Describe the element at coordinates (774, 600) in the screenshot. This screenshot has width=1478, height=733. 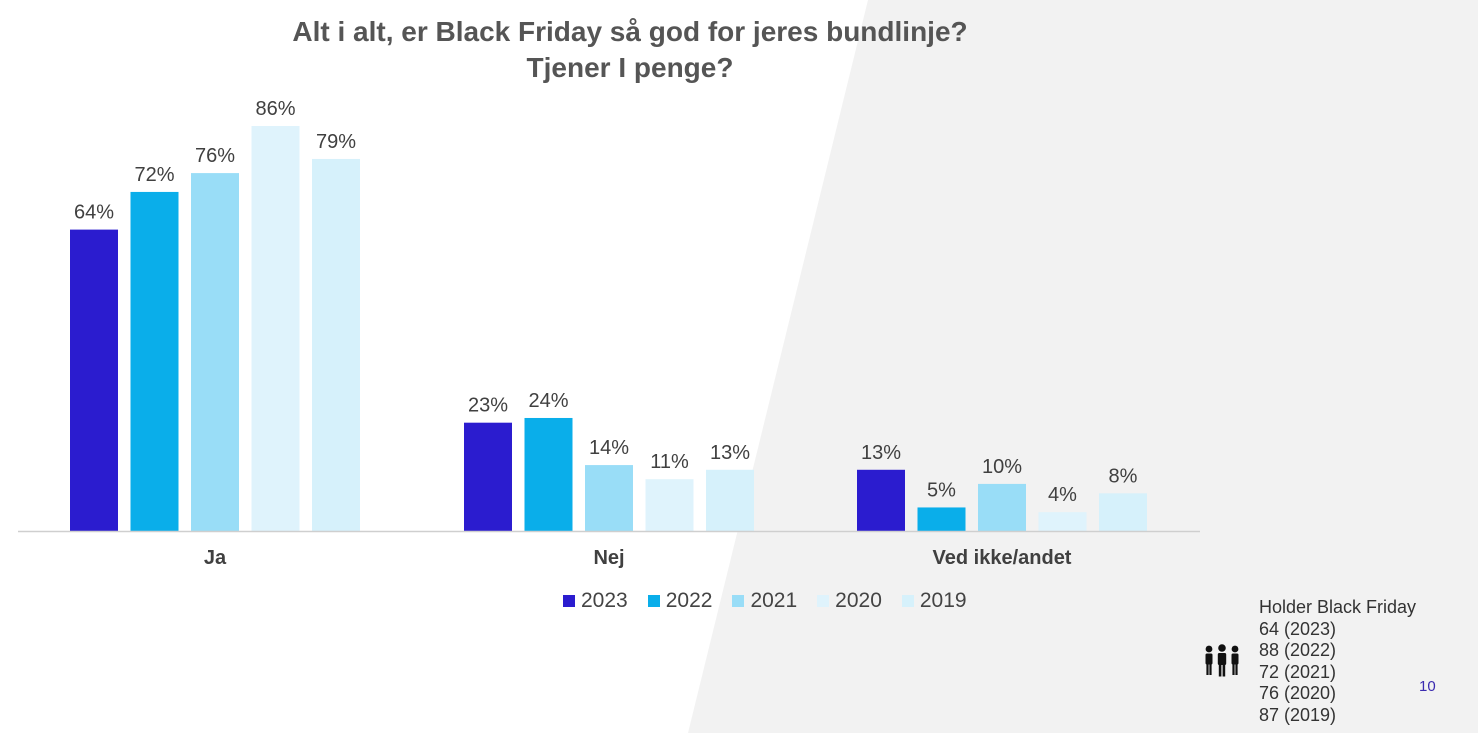
I see `legend-label-2021: 2021` at that location.